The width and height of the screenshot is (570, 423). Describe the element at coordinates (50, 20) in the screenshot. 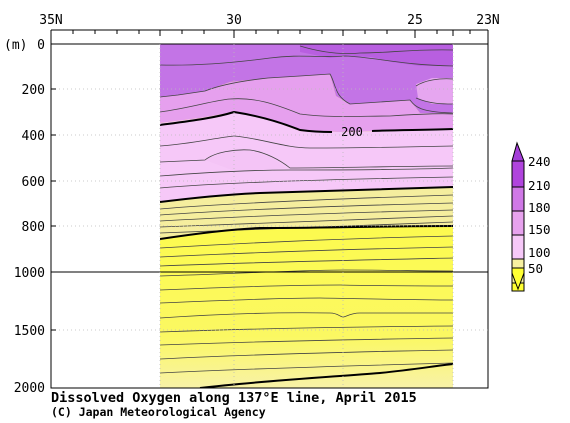

I see `x-tick-label: 35N` at that location.